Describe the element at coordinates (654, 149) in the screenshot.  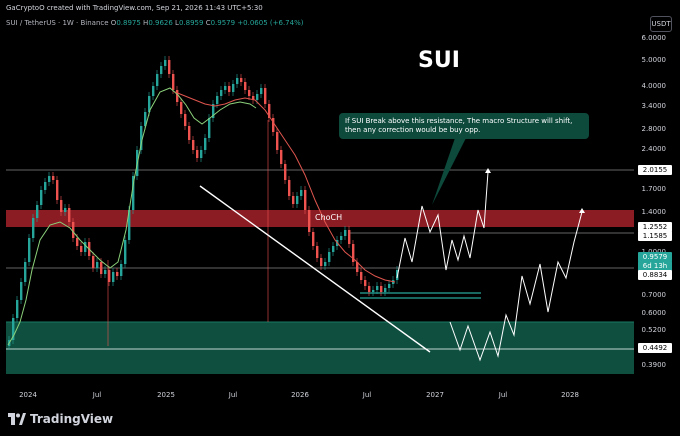
I see `y-tick: 2.4000` at that location.